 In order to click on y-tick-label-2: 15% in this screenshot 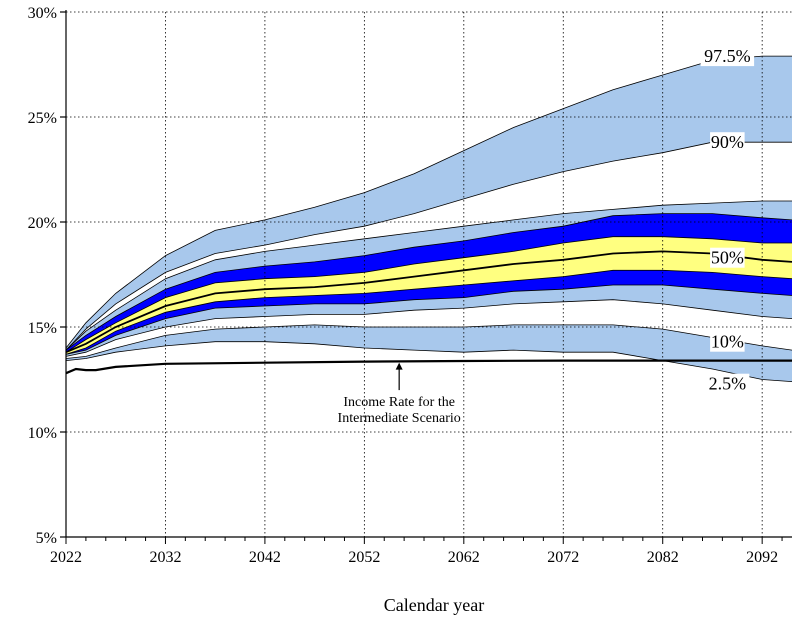, I will do `click(42, 328)`.